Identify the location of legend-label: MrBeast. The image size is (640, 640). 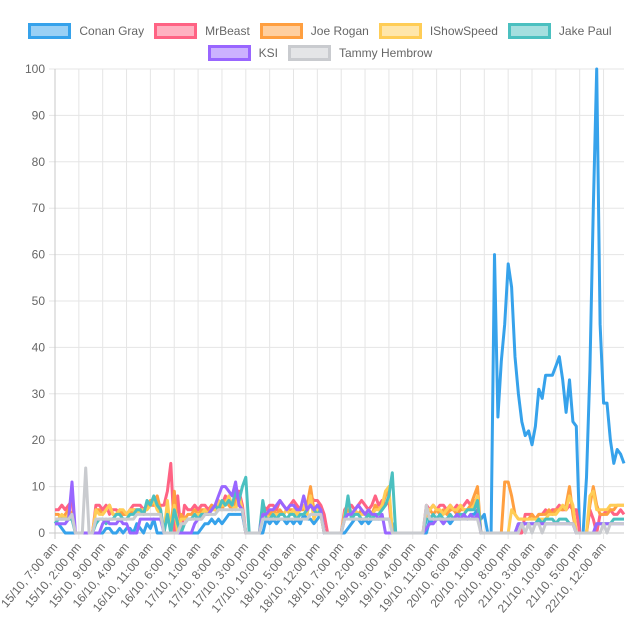
(227, 31).